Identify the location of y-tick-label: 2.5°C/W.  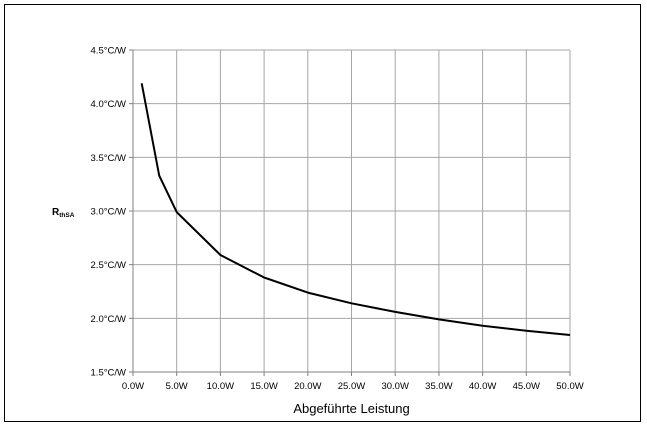
(109, 265).